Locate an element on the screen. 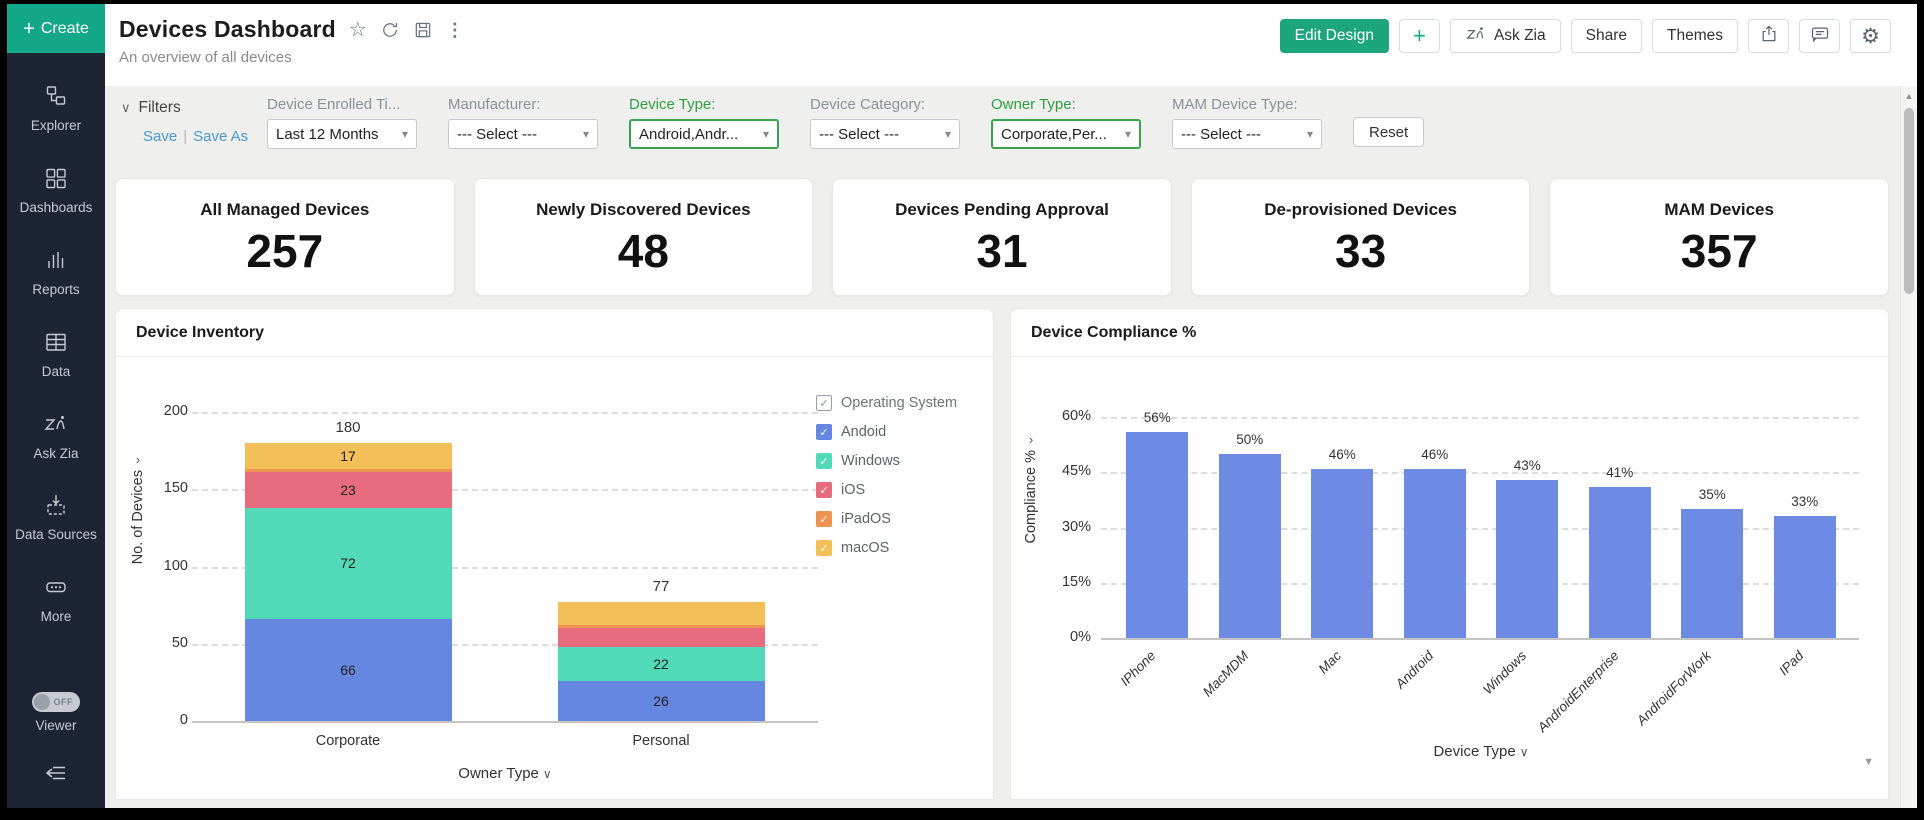 The height and width of the screenshot is (820, 1924). sidebar-item-data-sources: Data Sources is located at coordinates (56, 518).